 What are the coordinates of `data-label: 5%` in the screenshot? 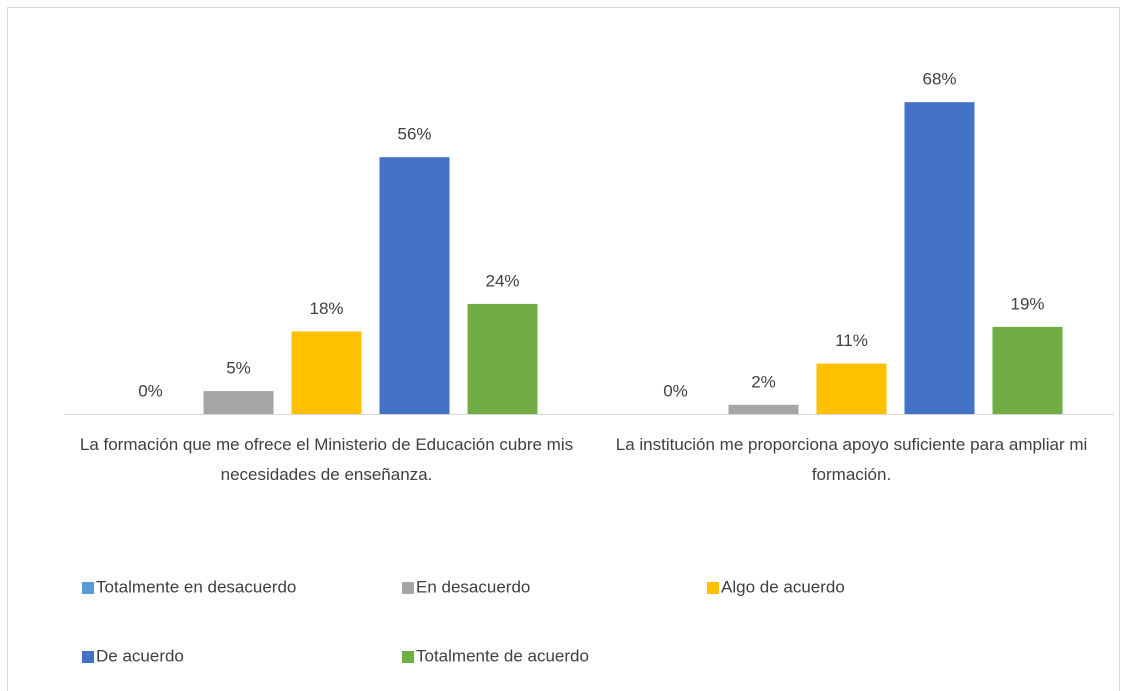 It's located at (238, 368).